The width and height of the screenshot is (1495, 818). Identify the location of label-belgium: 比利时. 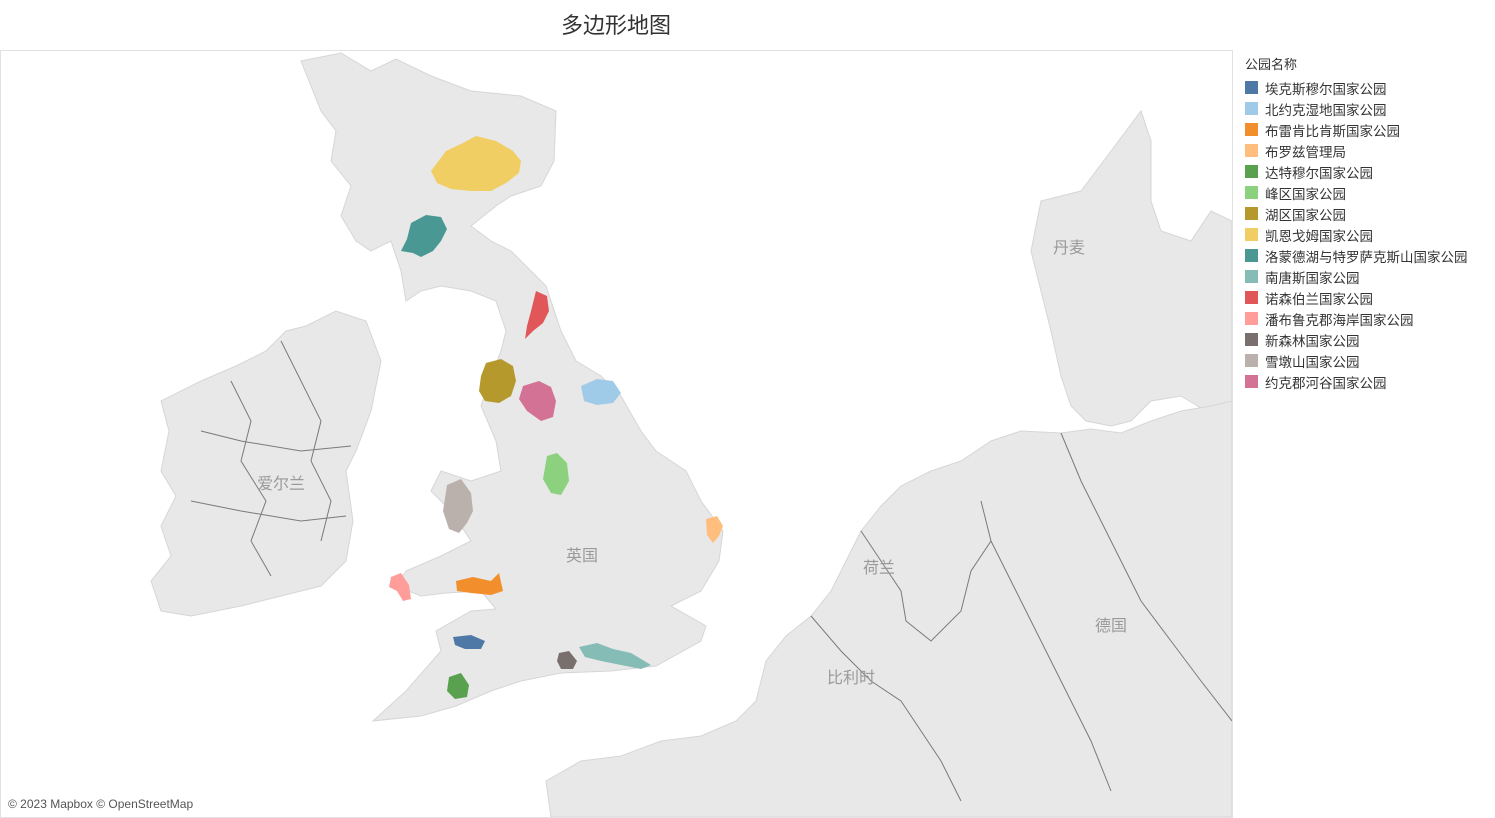
(851, 677).